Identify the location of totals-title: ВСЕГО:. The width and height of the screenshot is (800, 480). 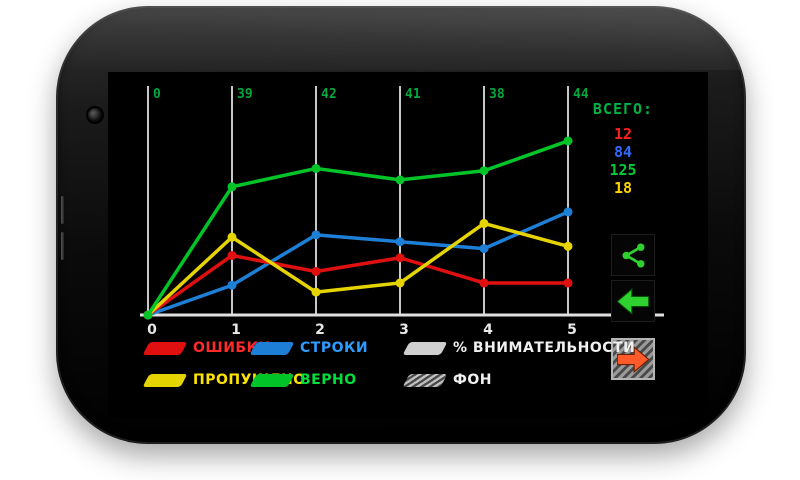
(623, 109).